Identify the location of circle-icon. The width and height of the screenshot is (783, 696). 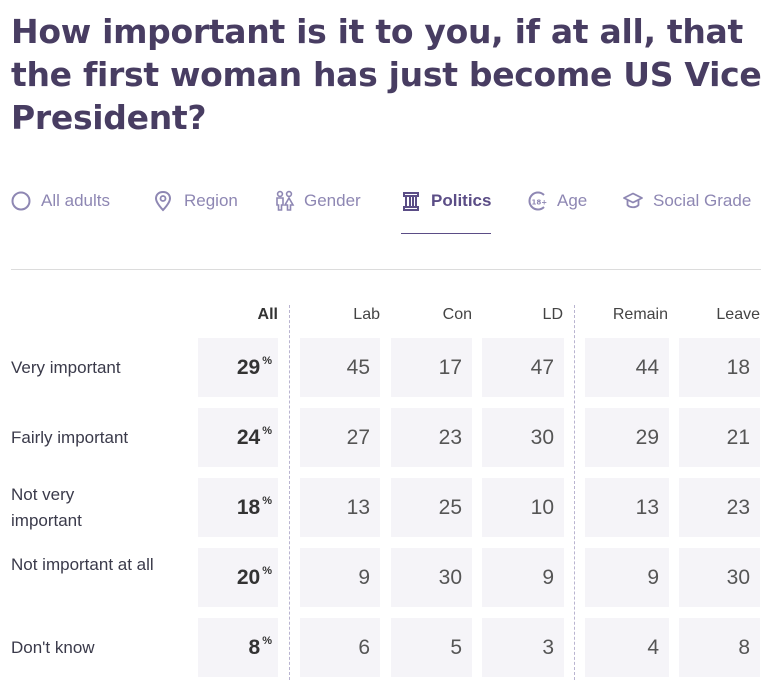
(21, 201).